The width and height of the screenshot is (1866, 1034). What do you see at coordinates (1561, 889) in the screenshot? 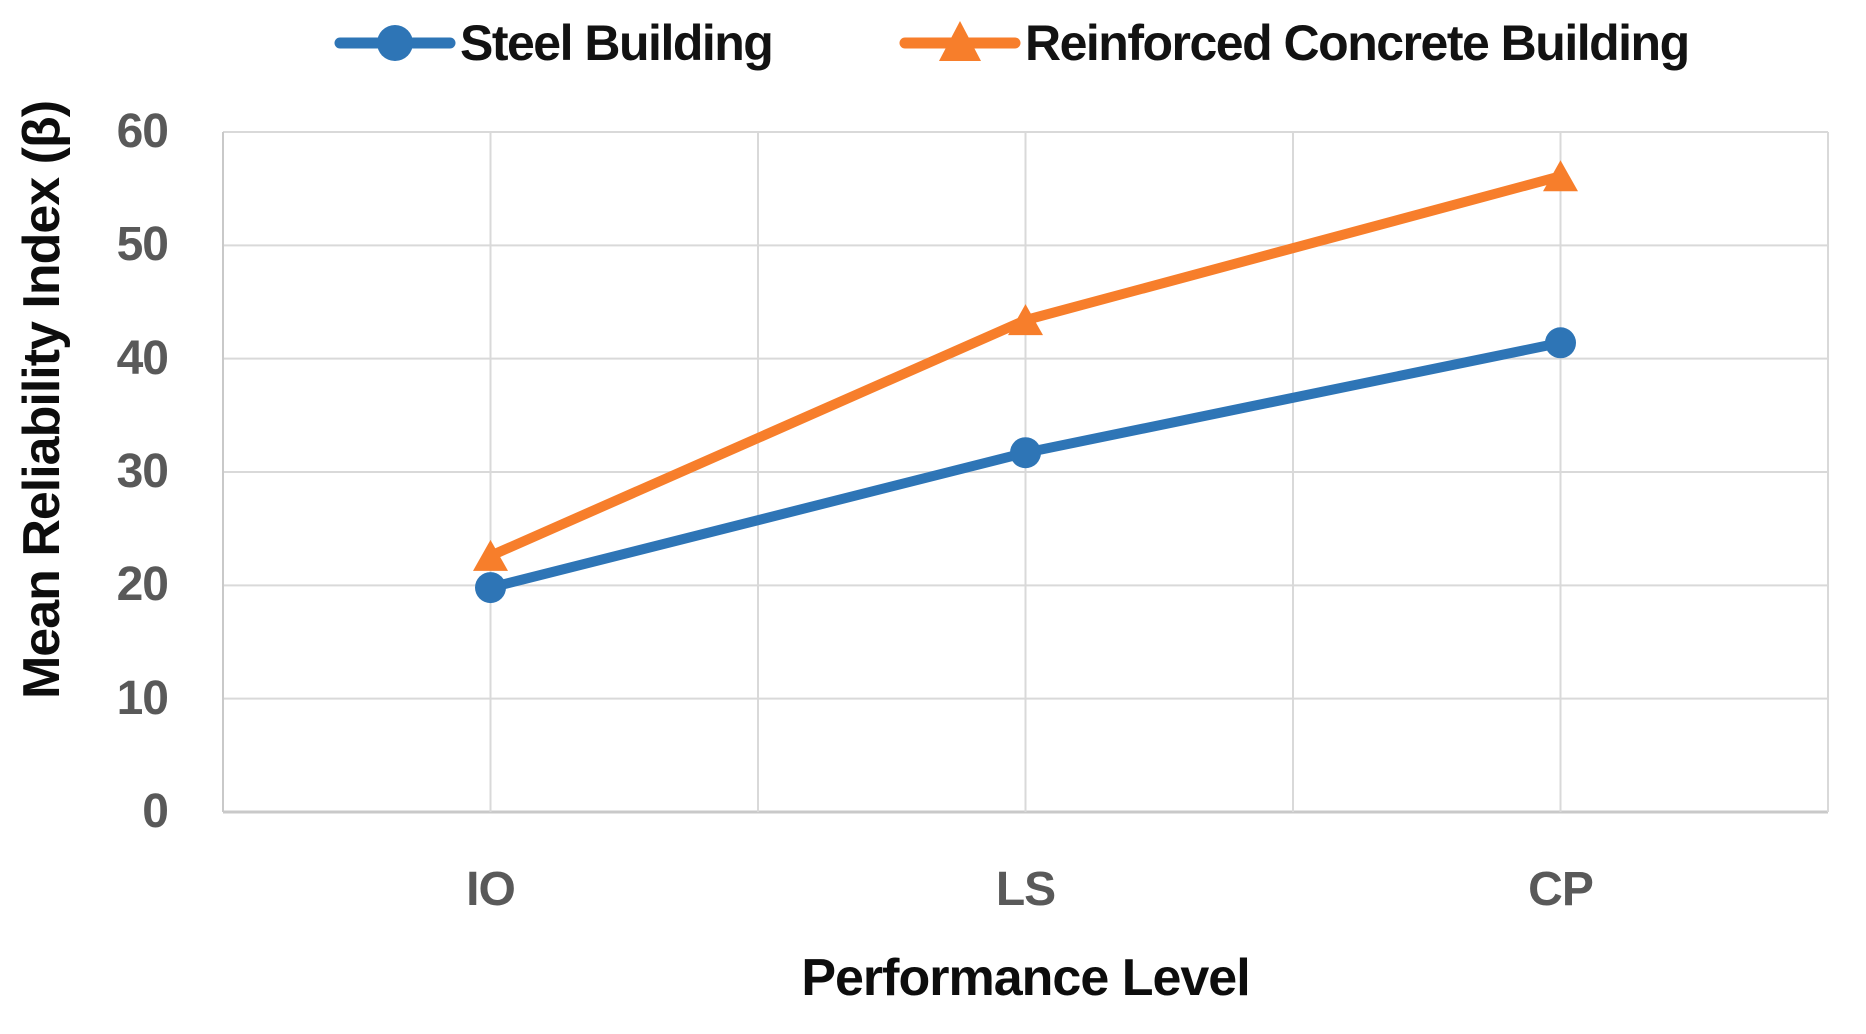
I see `x-tick-label: CP` at bounding box center [1561, 889].